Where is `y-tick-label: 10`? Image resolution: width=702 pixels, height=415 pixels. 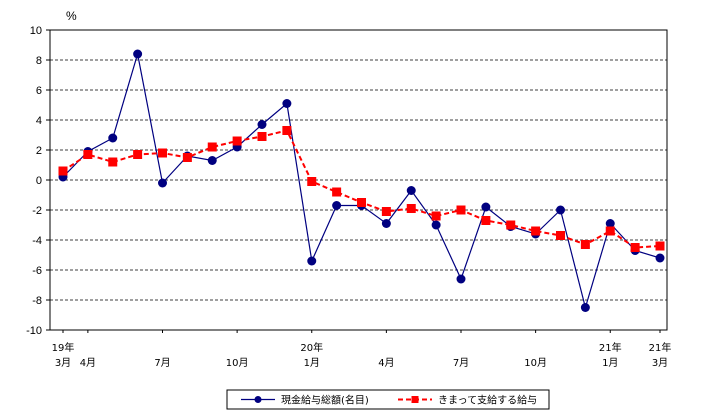 y-tick-label: 10 is located at coordinates (36, 31).